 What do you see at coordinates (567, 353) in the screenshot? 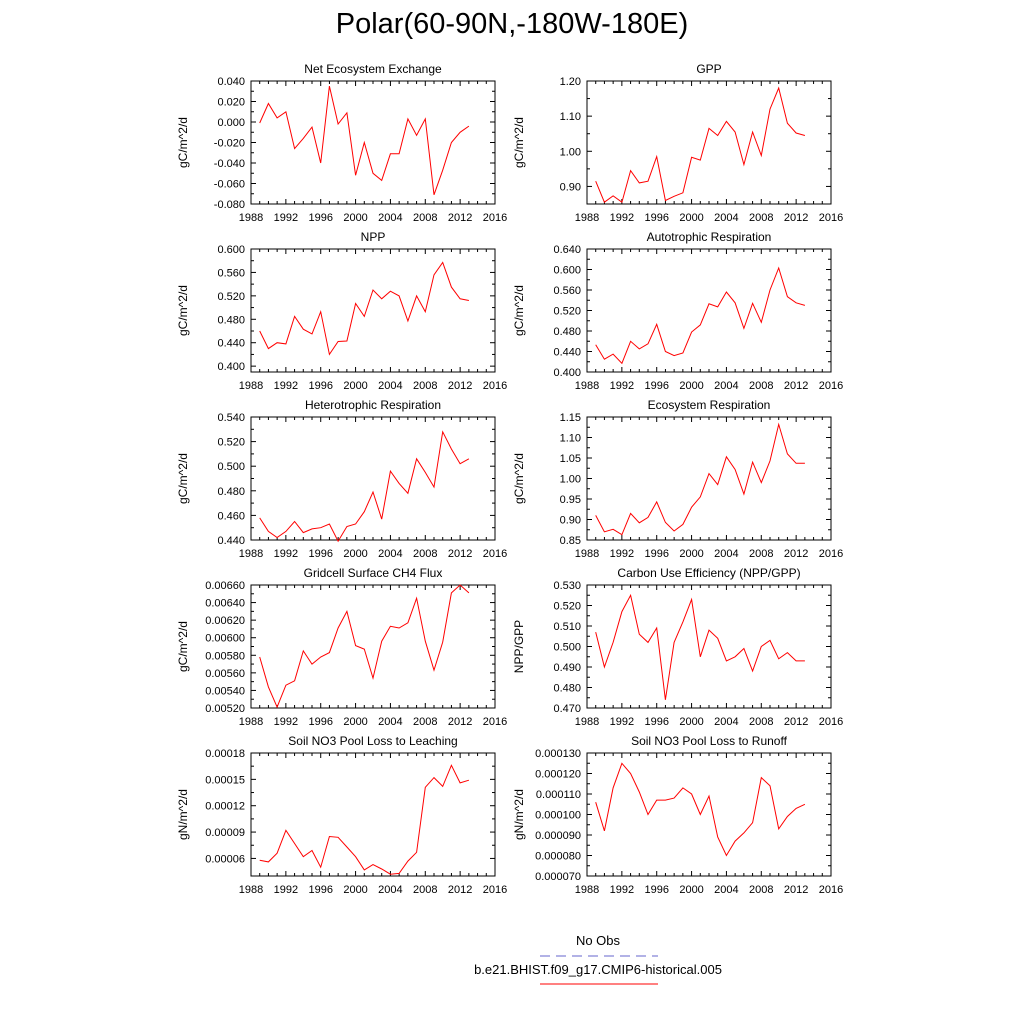
I see `y-tick-label: 0.440` at bounding box center [567, 353].